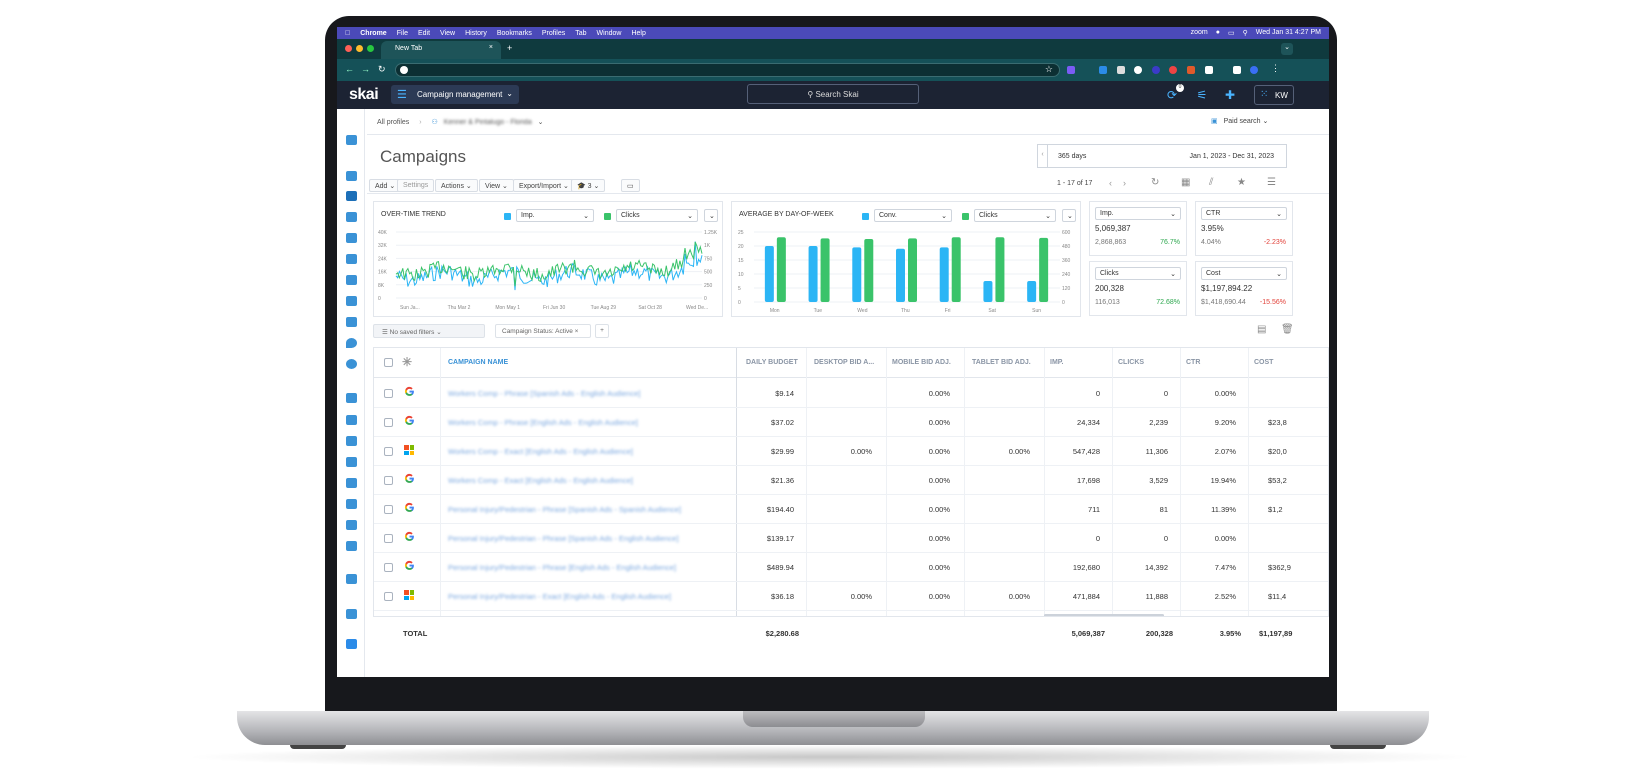 The height and width of the screenshot is (781, 1627). I want to click on menu-view: View, so click(444, 33).